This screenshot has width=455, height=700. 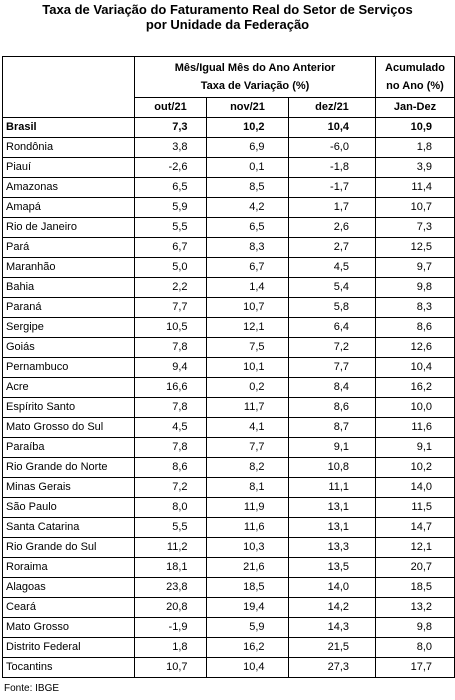 I want to click on header-col-out: out/21, so click(x=170, y=107).